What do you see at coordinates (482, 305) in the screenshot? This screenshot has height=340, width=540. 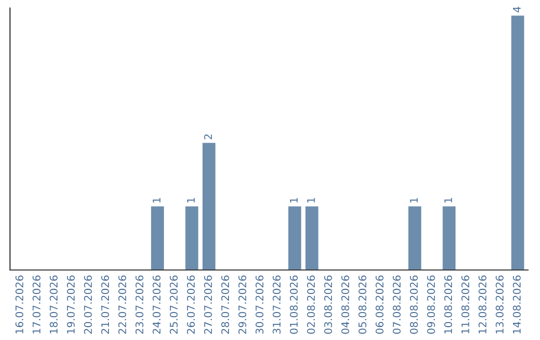 I see `x-tick-label: 12.08.2026` at bounding box center [482, 305].